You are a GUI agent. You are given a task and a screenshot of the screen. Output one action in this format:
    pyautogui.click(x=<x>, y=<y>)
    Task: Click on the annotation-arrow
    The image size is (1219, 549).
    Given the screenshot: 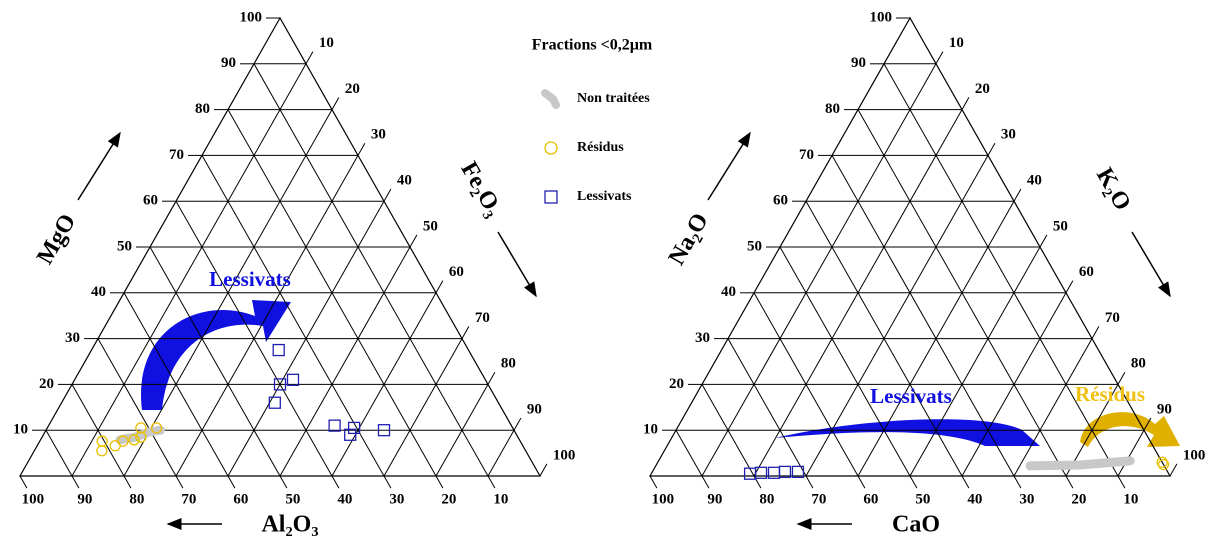 What is the action you would take?
    pyautogui.click(x=216, y=355)
    